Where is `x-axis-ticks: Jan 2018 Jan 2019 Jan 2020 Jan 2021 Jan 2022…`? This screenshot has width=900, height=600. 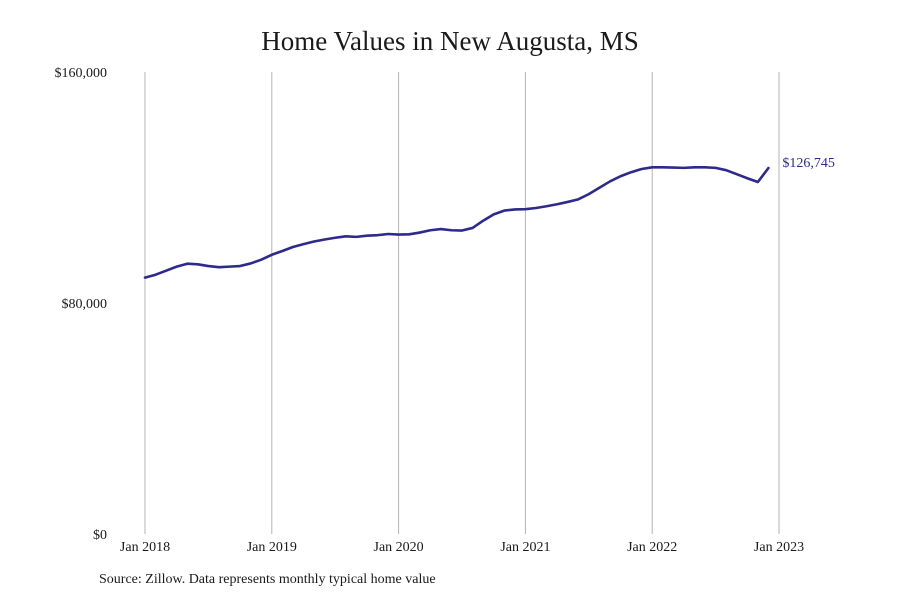
x-axis-ticks: Jan 2018 Jan 2019 Jan 2020 Jan 2021 Jan 2022… is located at coordinates (462, 547).